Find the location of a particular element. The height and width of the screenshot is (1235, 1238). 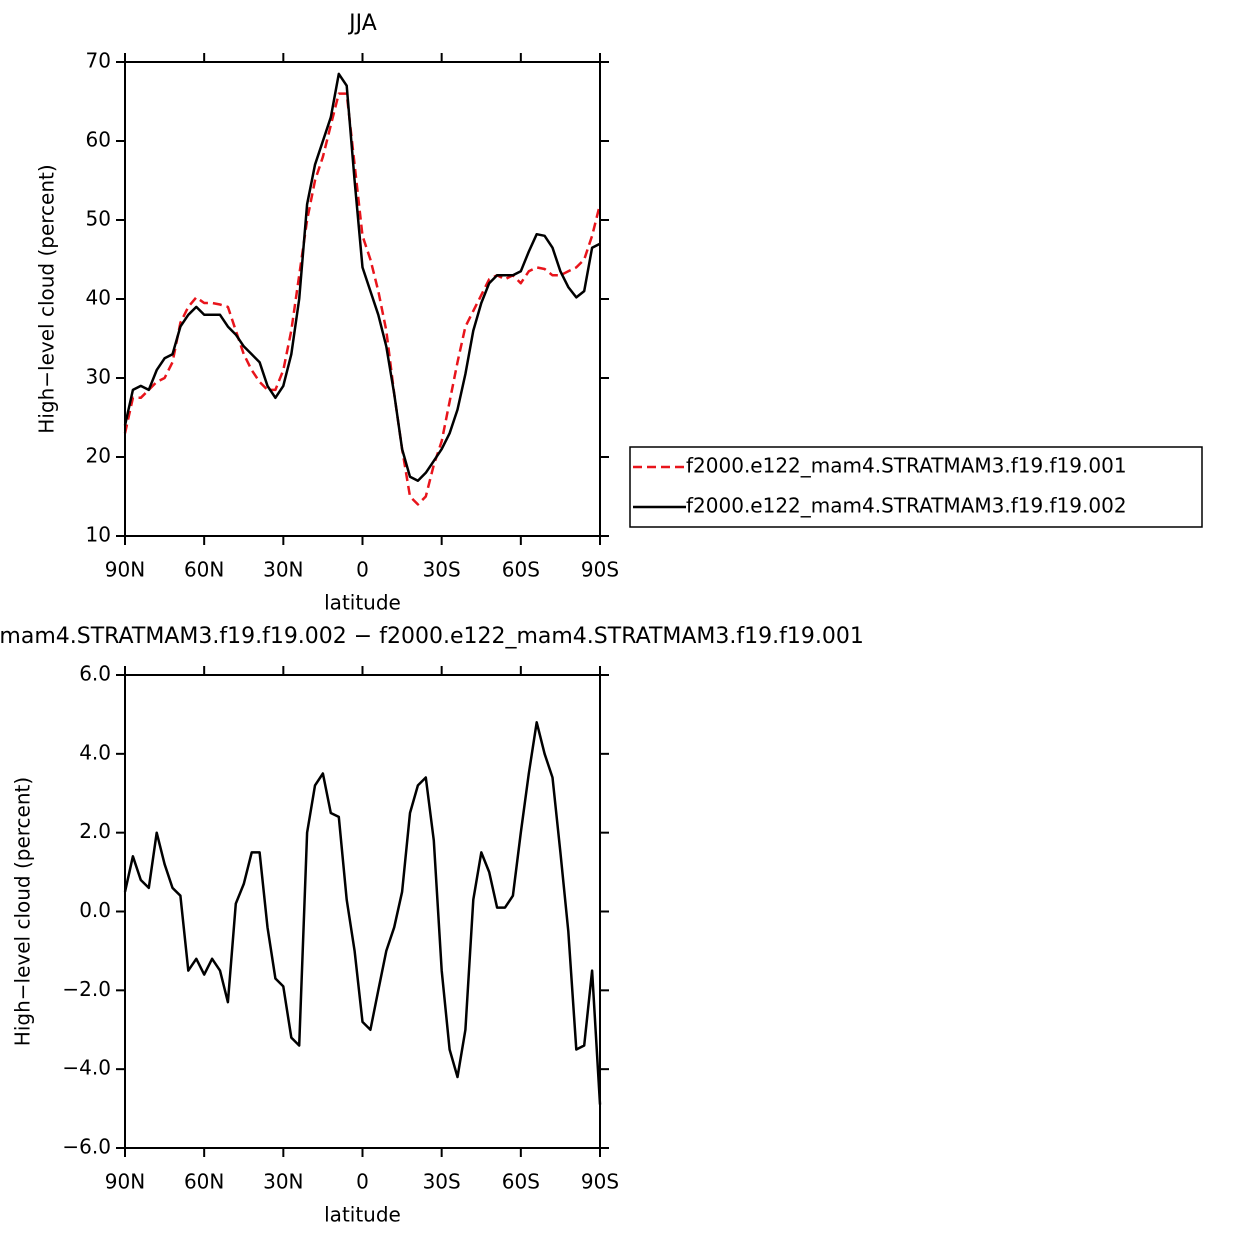

legend-label: f2000.e122_mam4.STRATMAM3.f19.f19.002 is located at coordinates (906, 506).